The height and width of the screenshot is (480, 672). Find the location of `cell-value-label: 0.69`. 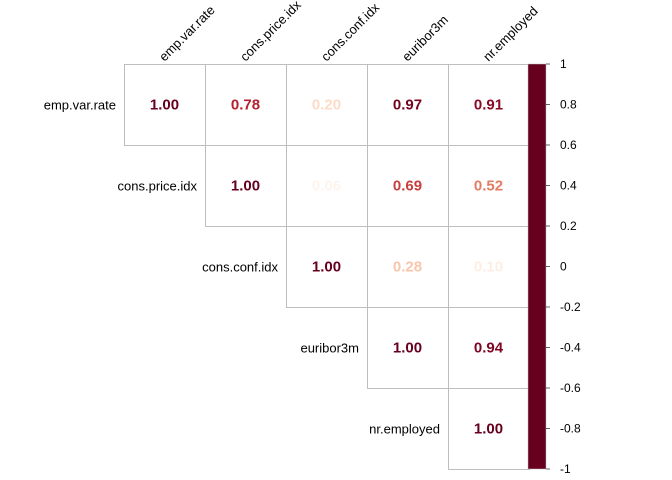

cell-value-label: 0.69 is located at coordinates (407, 186).